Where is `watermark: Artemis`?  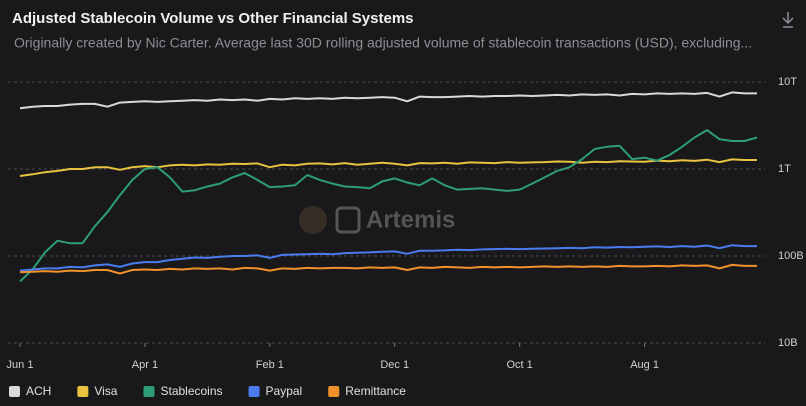
watermark: Artemis is located at coordinates (410, 219).